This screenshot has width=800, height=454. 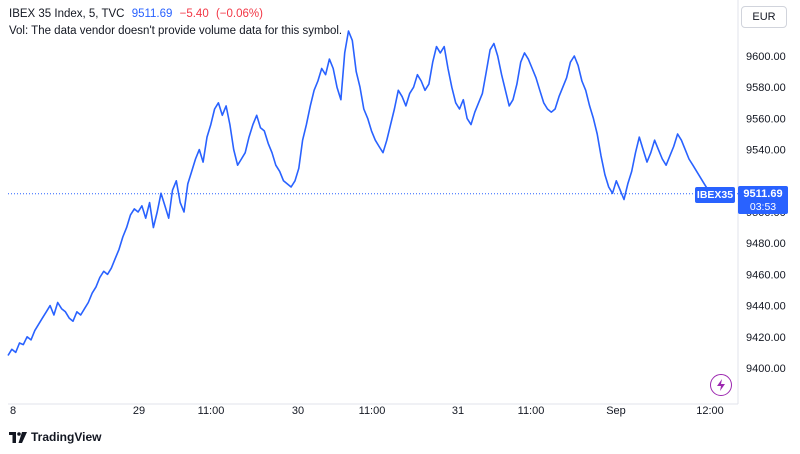 What do you see at coordinates (766, 275) in the screenshot?
I see `y-tick-label: 9460.00` at bounding box center [766, 275].